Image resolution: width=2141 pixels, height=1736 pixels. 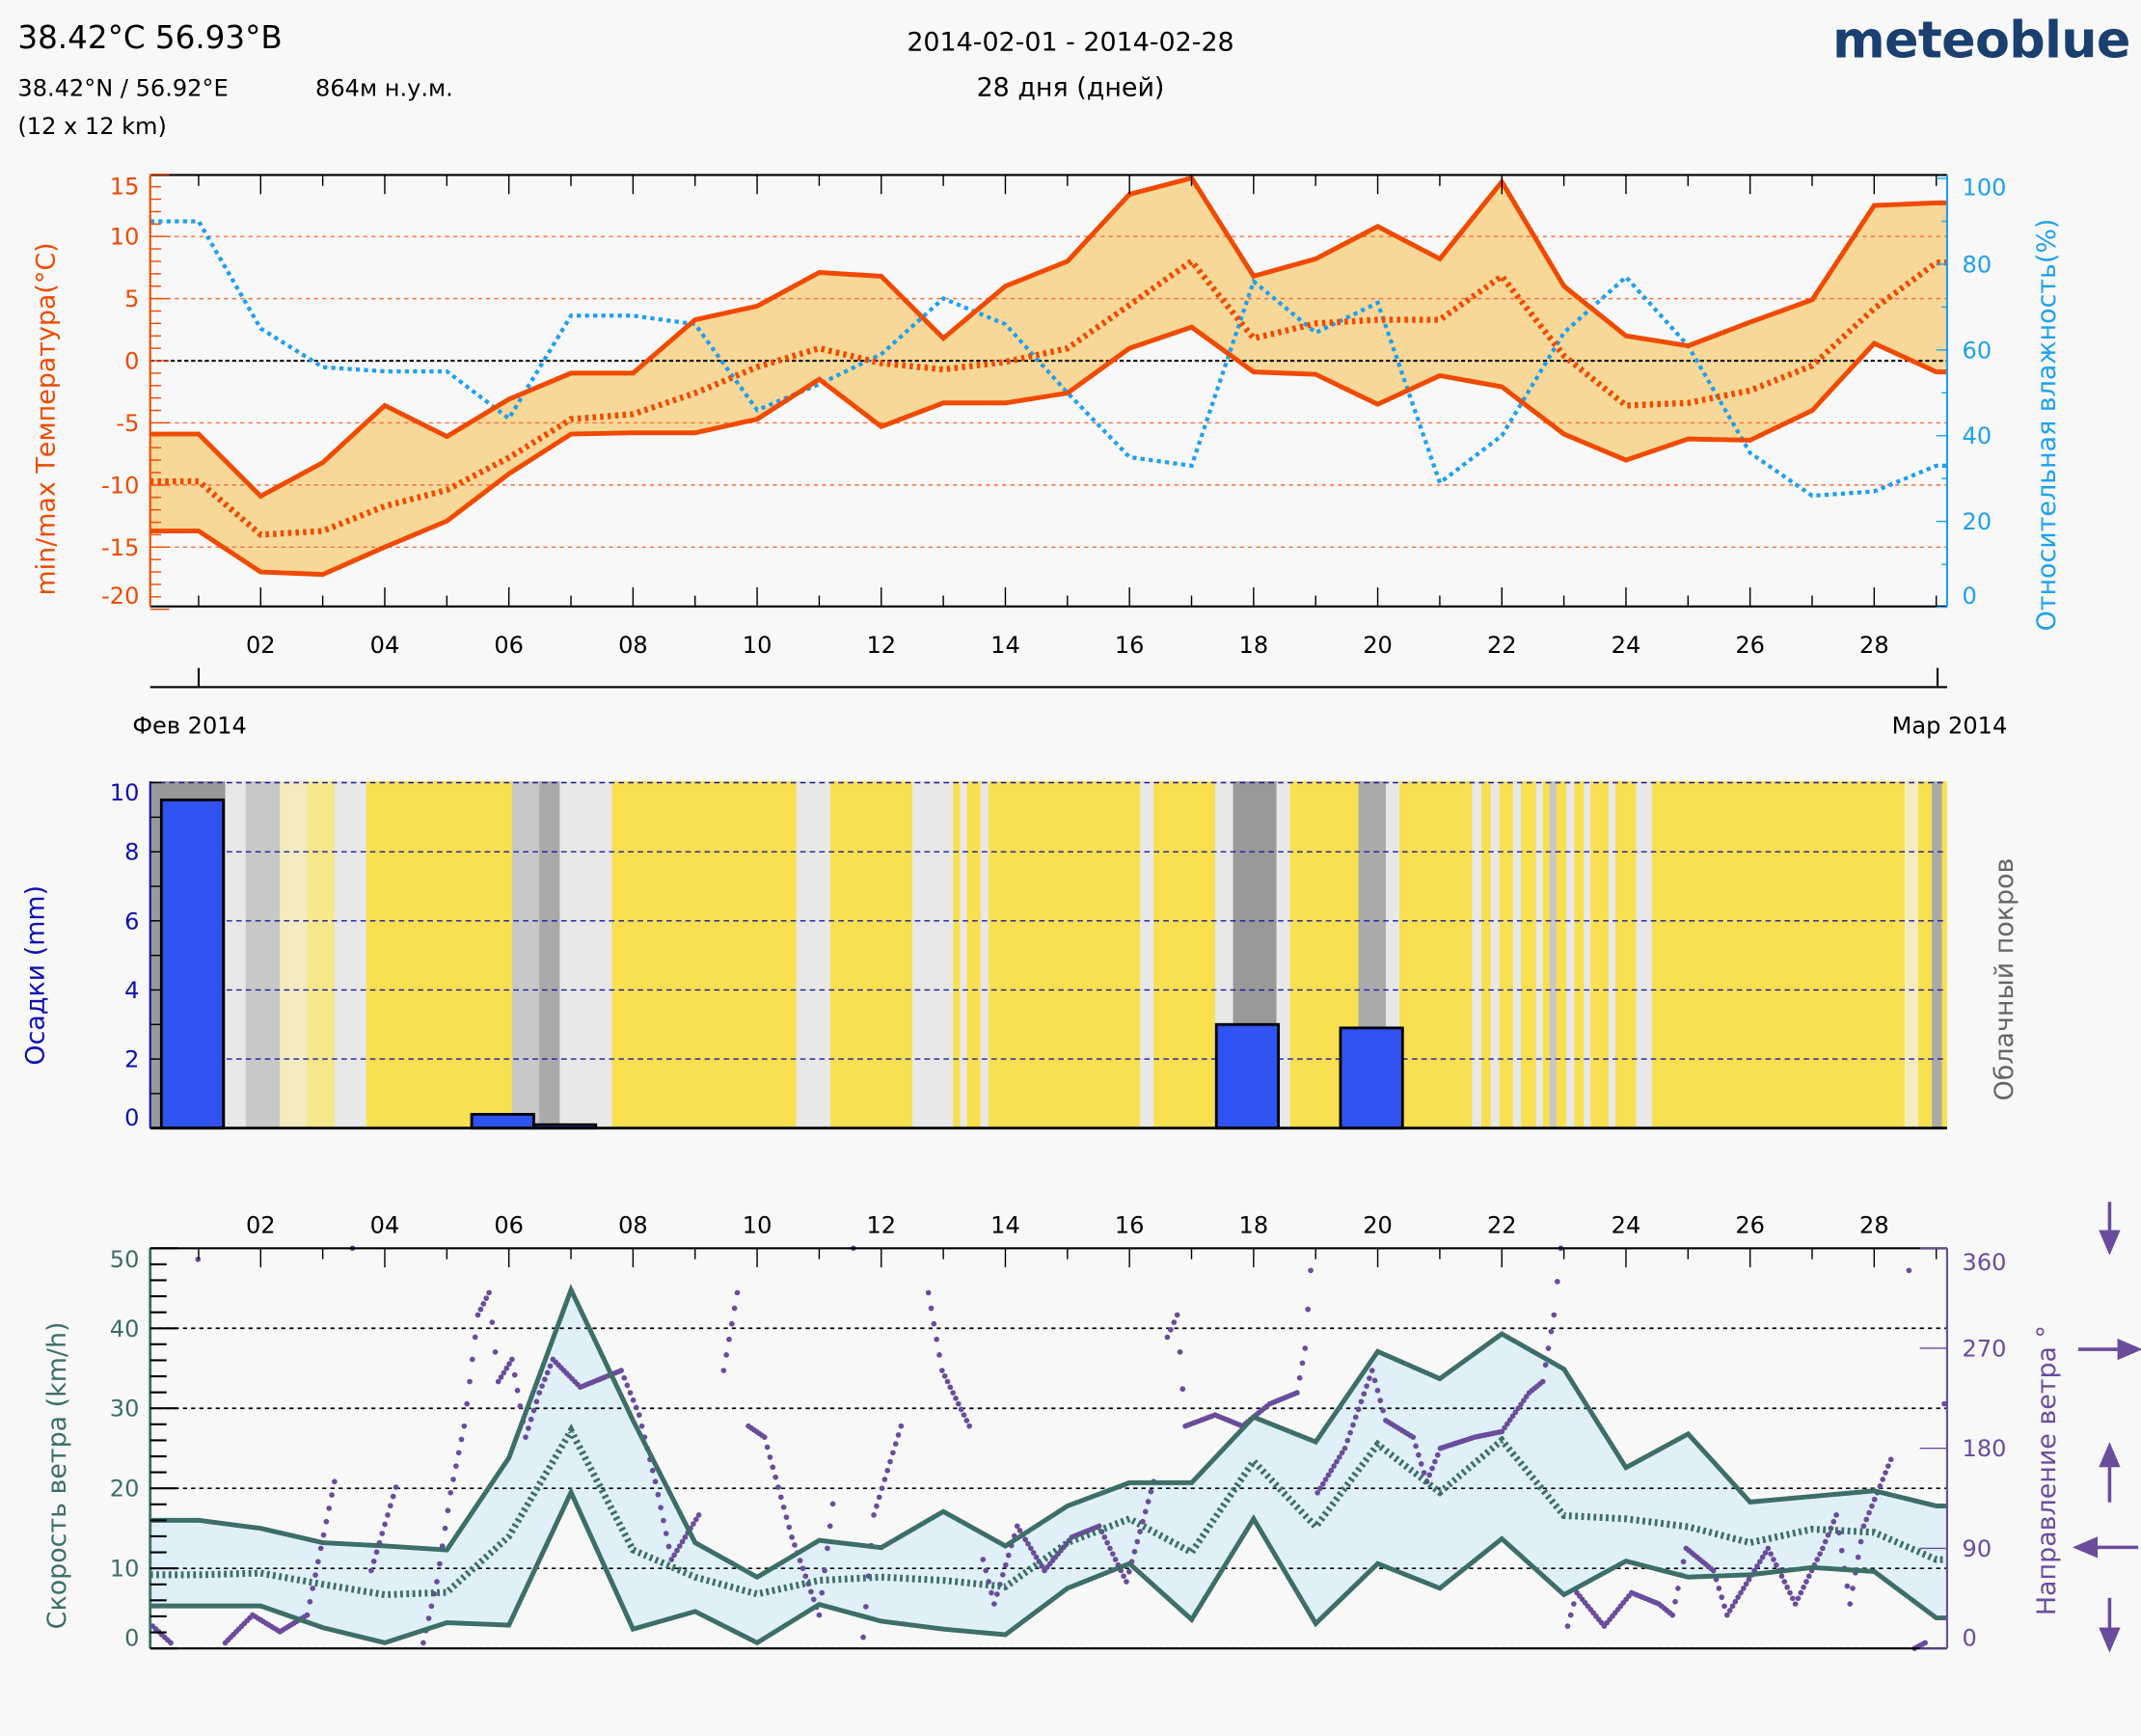 I want to click on humidity-y-label: 60, so click(x=1978, y=350).